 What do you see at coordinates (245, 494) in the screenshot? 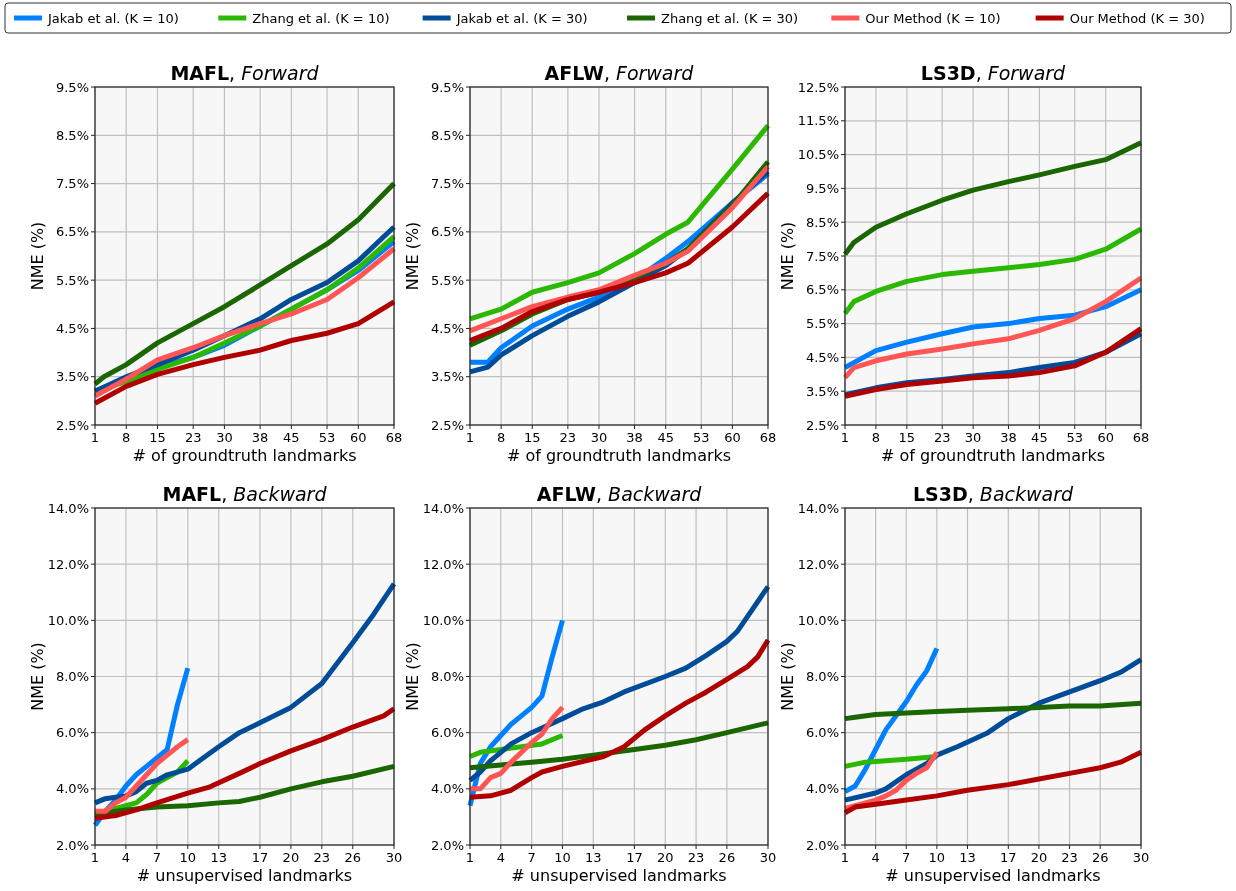
I see `chart-title: MAFL, Backward` at bounding box center [245, 494].